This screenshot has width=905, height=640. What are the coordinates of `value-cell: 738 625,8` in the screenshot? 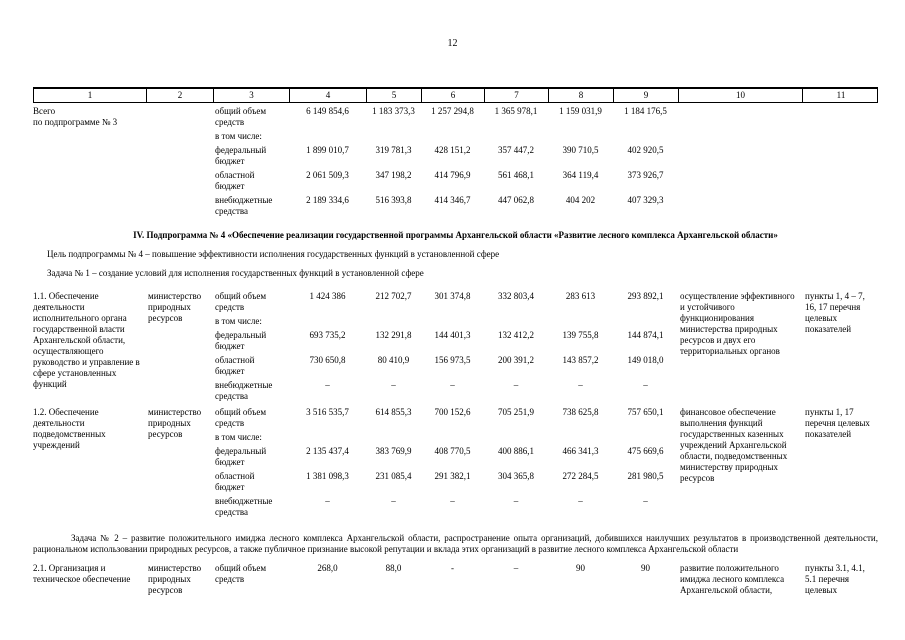 It's located at (580, 412).